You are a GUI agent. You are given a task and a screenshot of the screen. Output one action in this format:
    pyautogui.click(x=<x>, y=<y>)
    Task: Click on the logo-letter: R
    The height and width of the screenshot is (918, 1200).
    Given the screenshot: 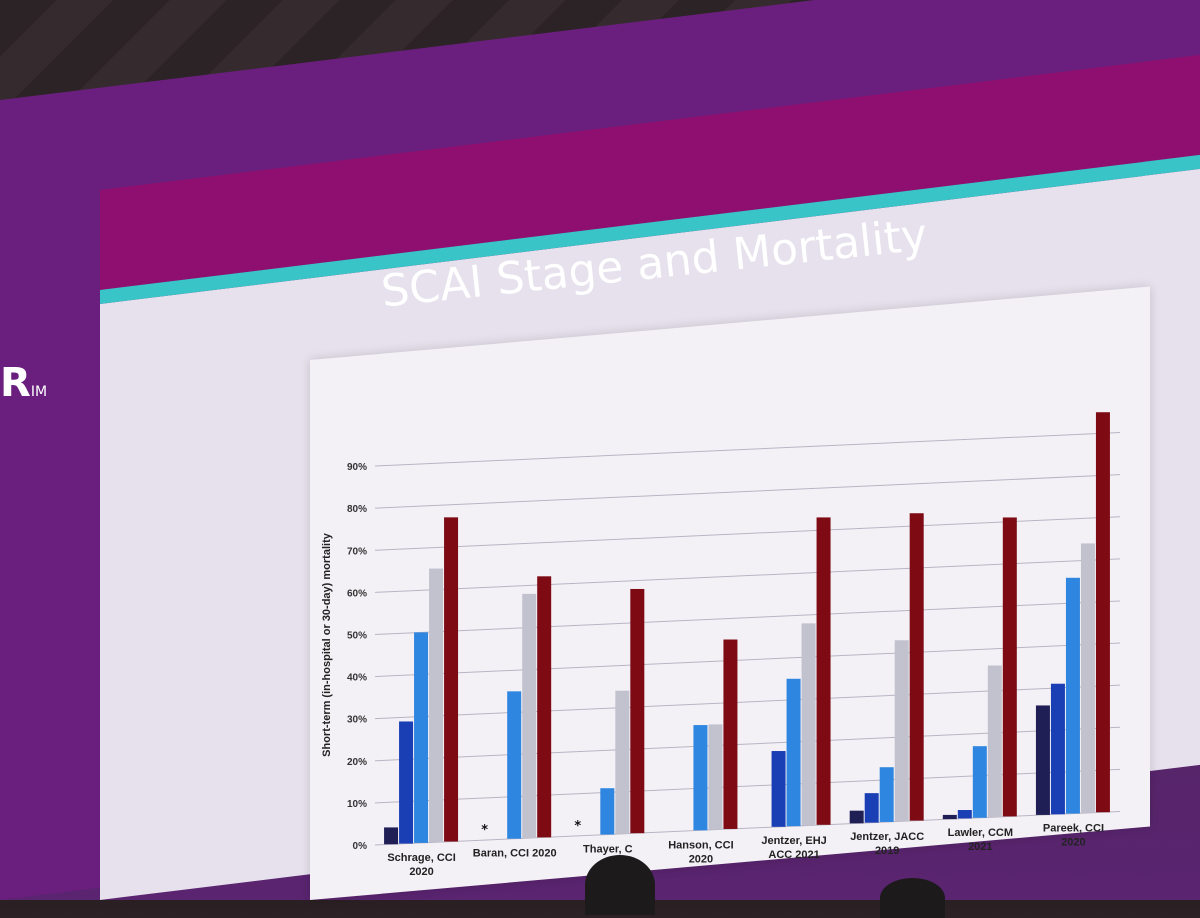 What is the action you would take?
    pyautogui.click(x=15, y=383)
    